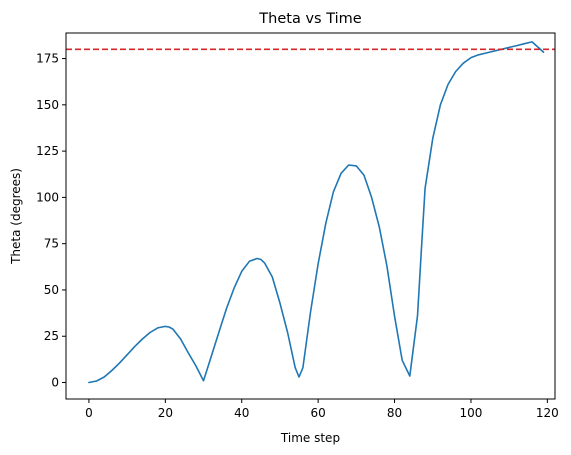 The width and height of the screenshot is (571, 455). I want to click on y-tick-label: 50, so click(51, 290).